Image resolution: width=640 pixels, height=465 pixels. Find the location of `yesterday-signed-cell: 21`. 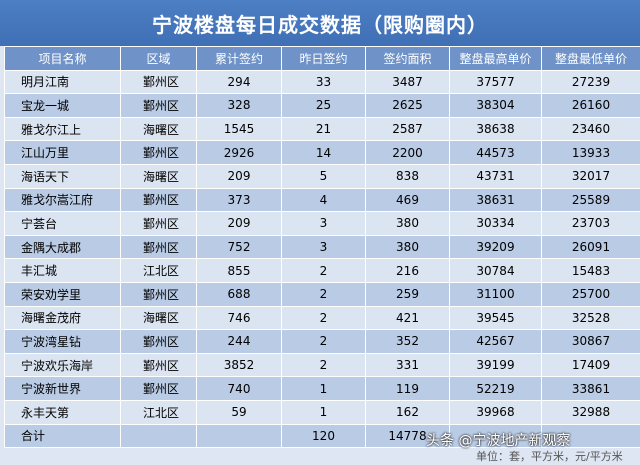

yesterday-signed-cell: 21 is located at coordinates (323, 129).